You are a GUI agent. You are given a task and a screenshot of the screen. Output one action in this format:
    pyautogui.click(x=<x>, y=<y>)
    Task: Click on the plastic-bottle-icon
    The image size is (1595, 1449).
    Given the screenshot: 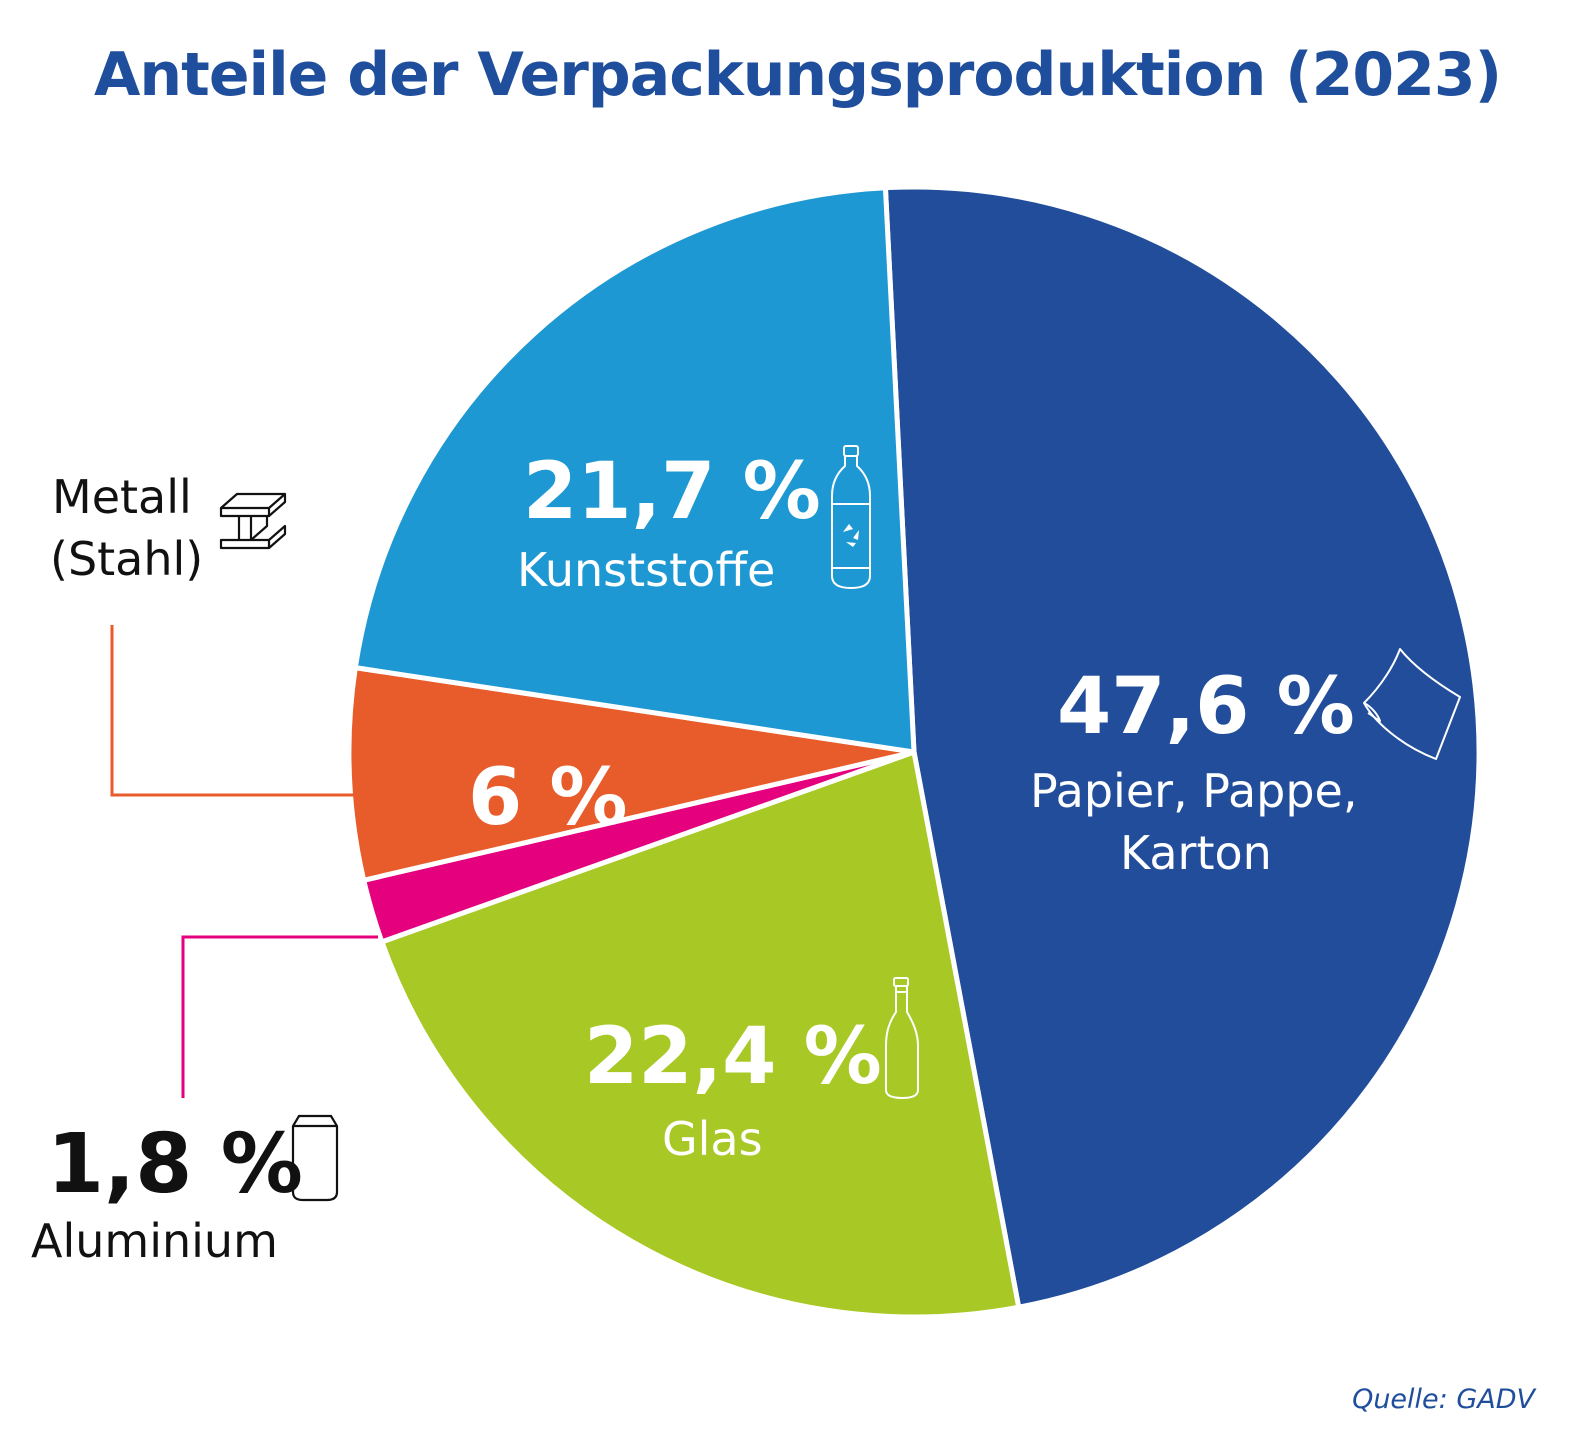 What is the action you would take?
    pyautogui.click(x=851, y=517)
    